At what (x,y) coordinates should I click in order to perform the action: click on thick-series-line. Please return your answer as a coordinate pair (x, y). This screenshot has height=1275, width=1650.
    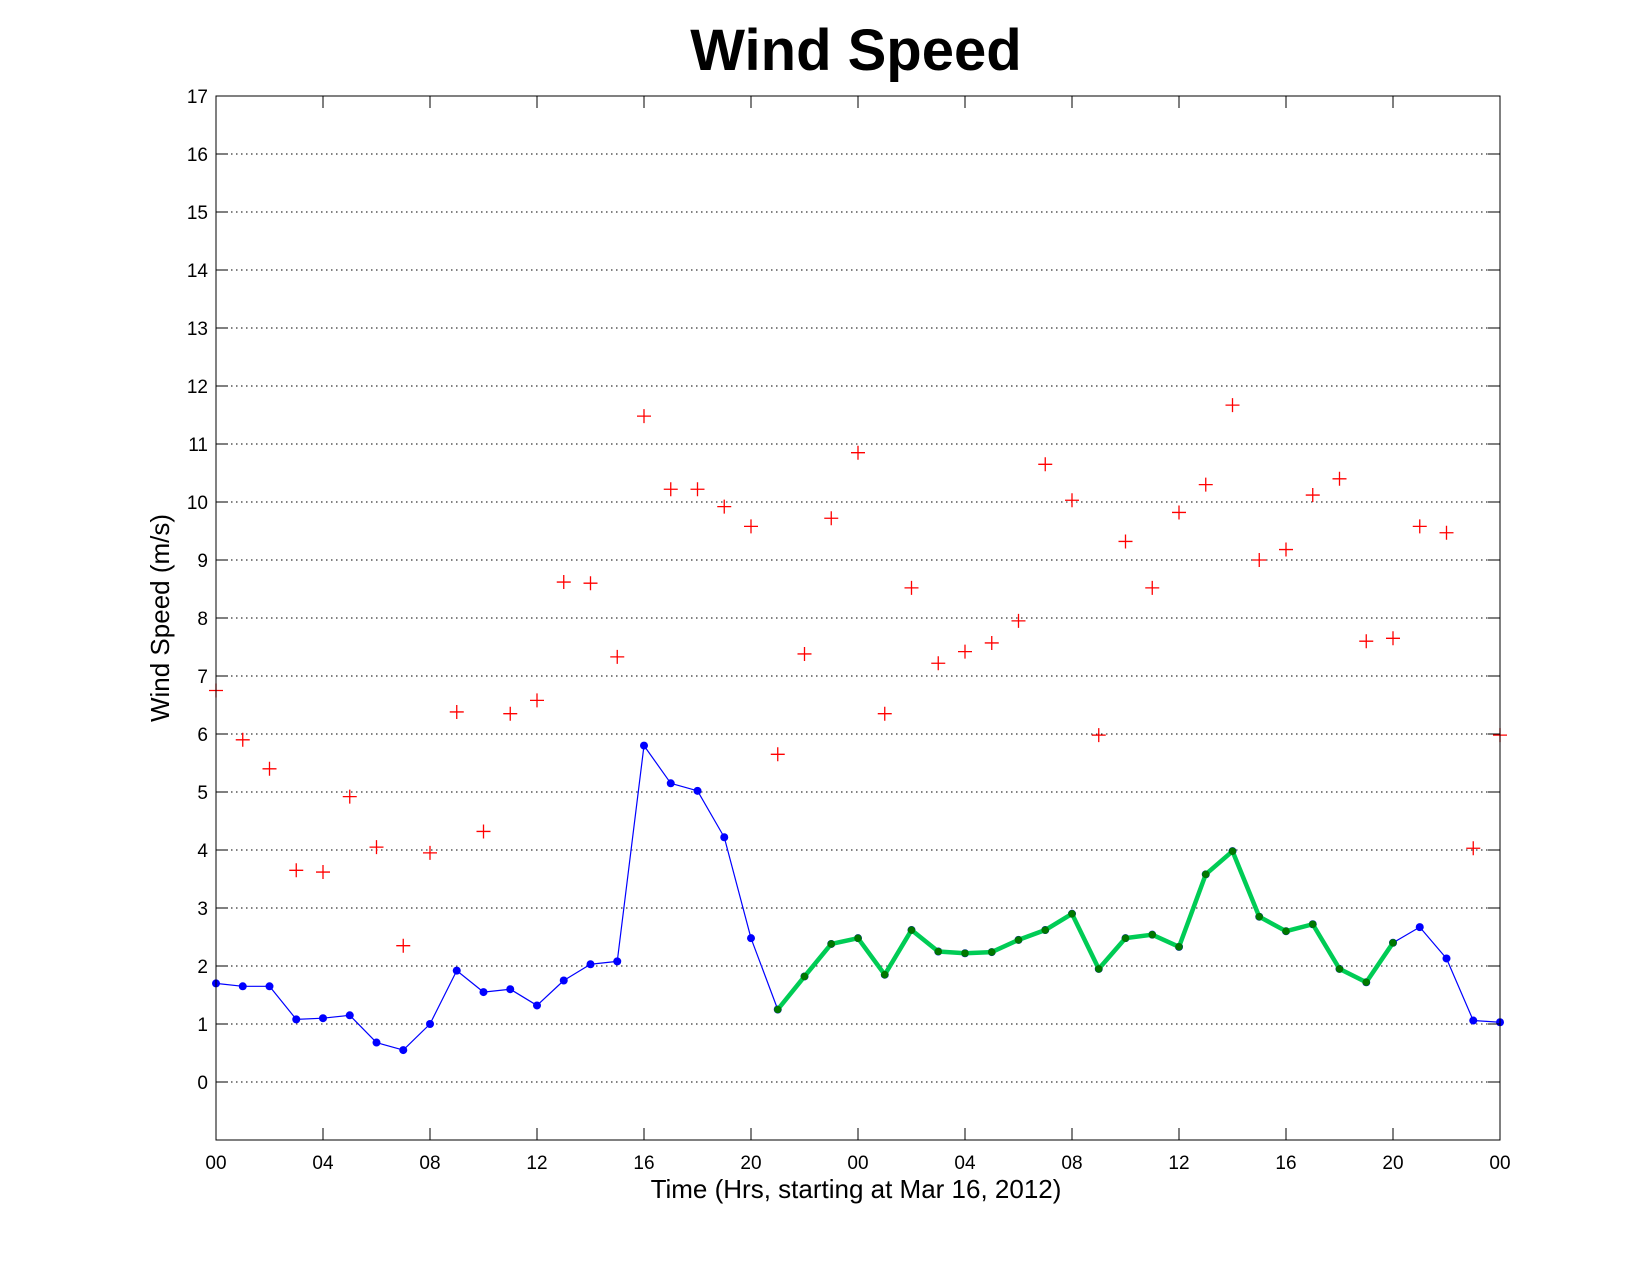
    Looking at the image, I should click on (1085, 929).